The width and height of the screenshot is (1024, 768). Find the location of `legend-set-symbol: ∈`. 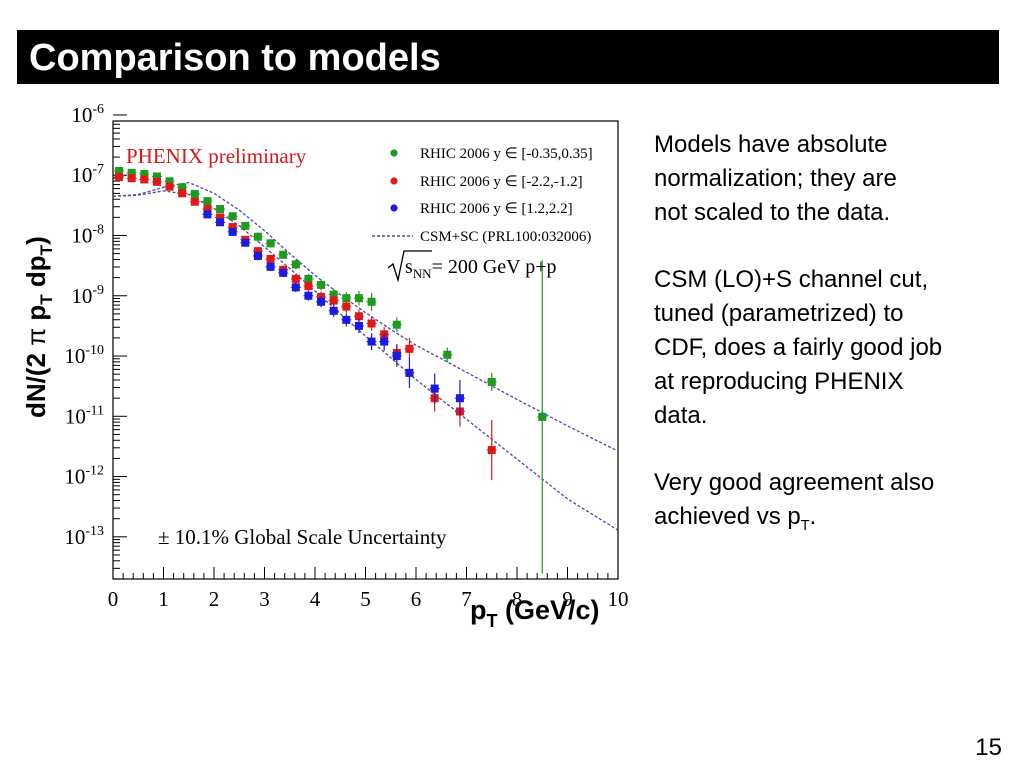

legend-set-symbol: ∈ is located at coordinates (511, 182).